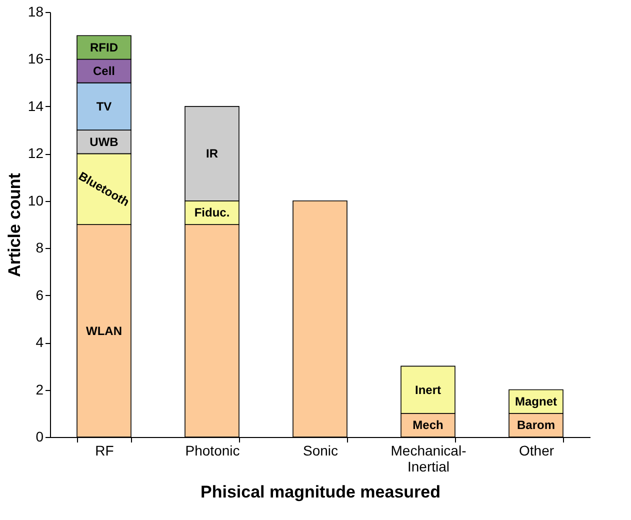 This screenshot has width=631, height=520. What do you see at coordinates (536, 401) in the screenshot?
I see `series-label: Magnet` at bounding box center [536, 401].